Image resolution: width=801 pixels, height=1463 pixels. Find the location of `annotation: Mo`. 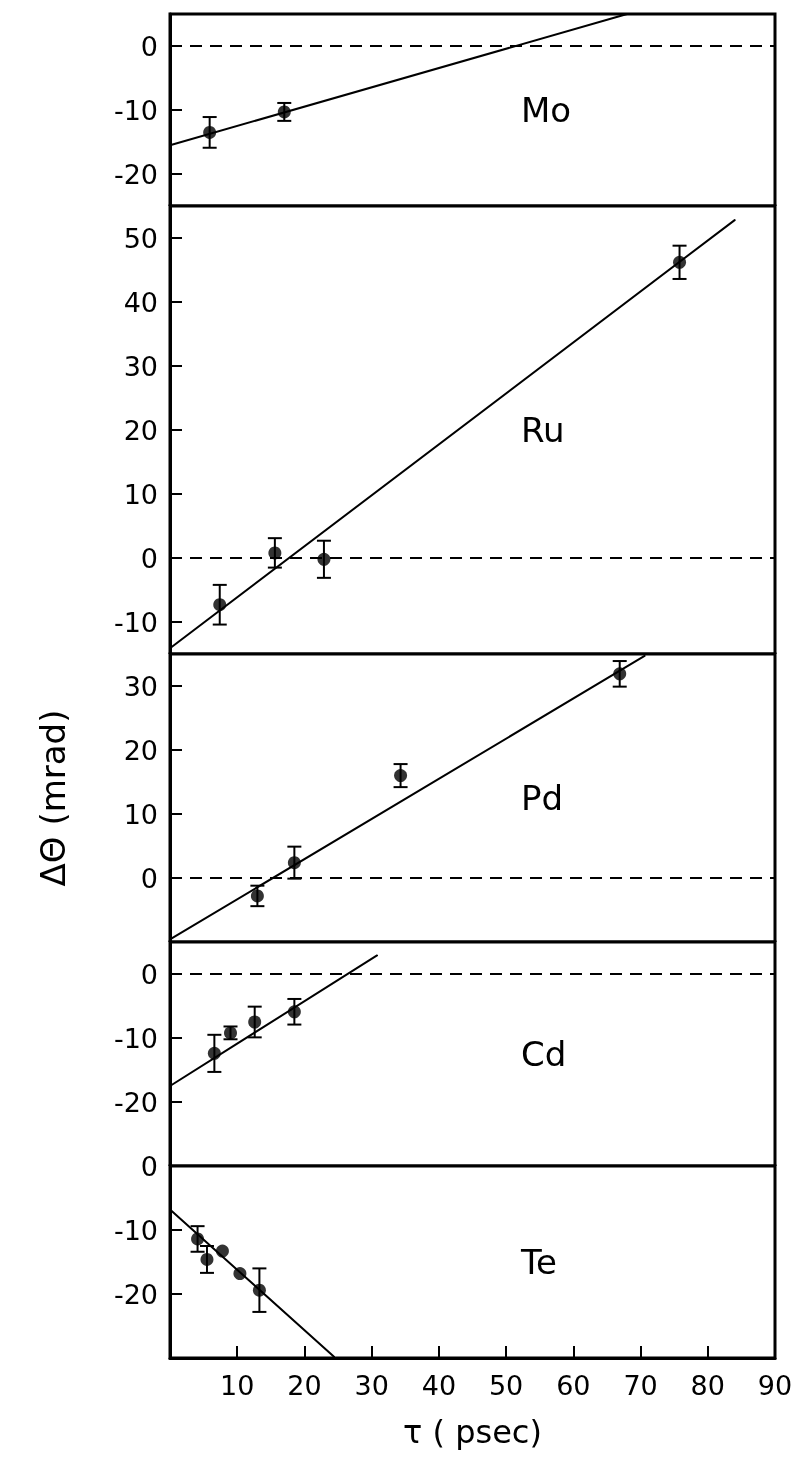

annotation: Mo is located at coordinates (546, 110).